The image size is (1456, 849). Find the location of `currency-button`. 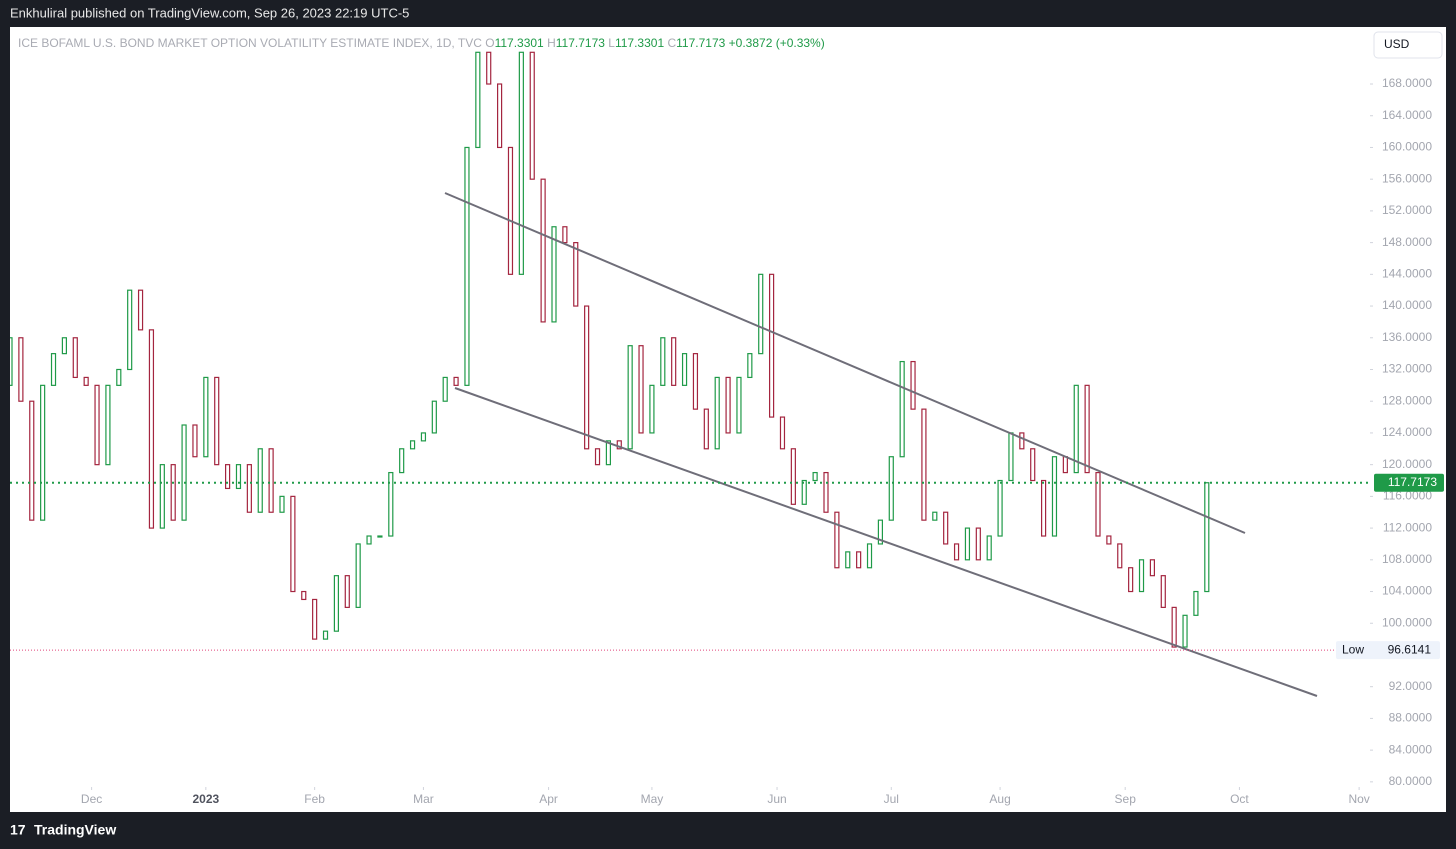

currency-button is located at coordinates (1408, 45).